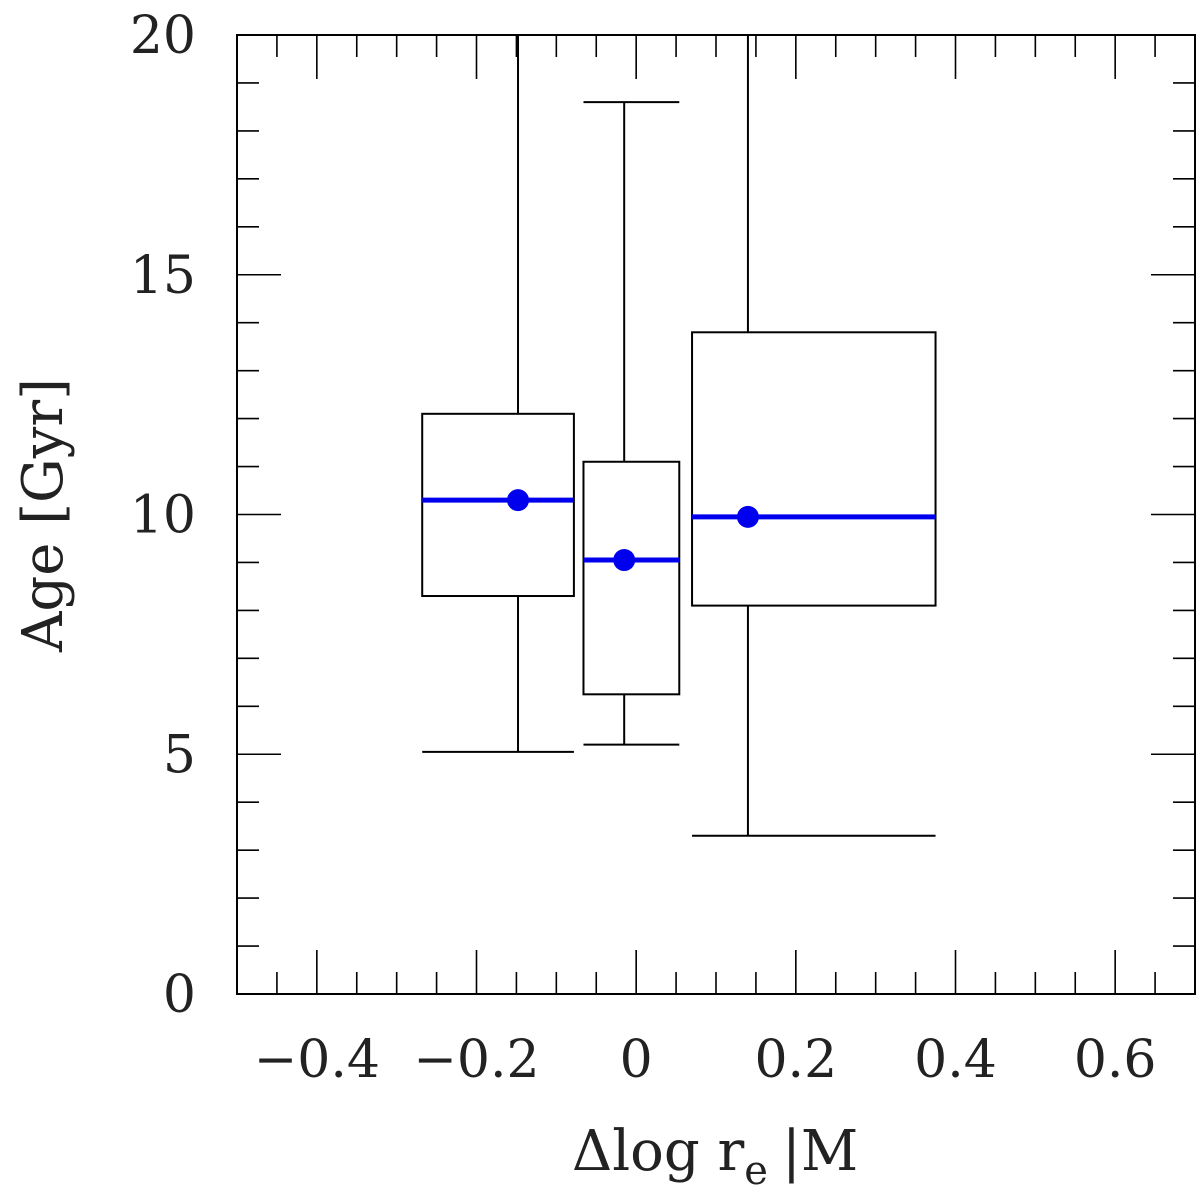  Describe the element at coordinates (179, 755) in the screenshot. I see `y-tick-label: 5` at that location.